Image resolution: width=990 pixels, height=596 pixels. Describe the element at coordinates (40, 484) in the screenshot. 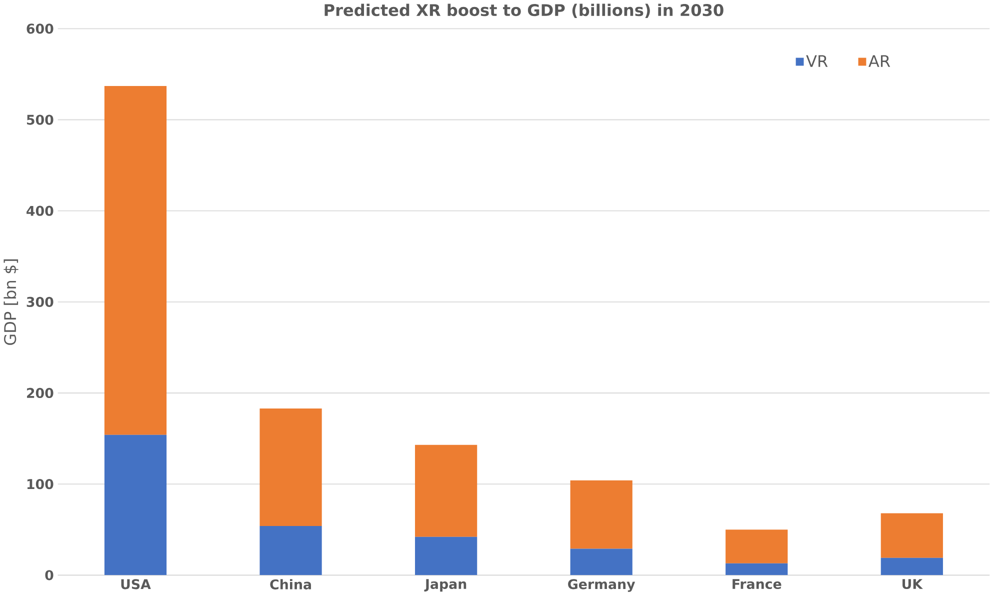

I see `y-tick-label: 100` at that location.